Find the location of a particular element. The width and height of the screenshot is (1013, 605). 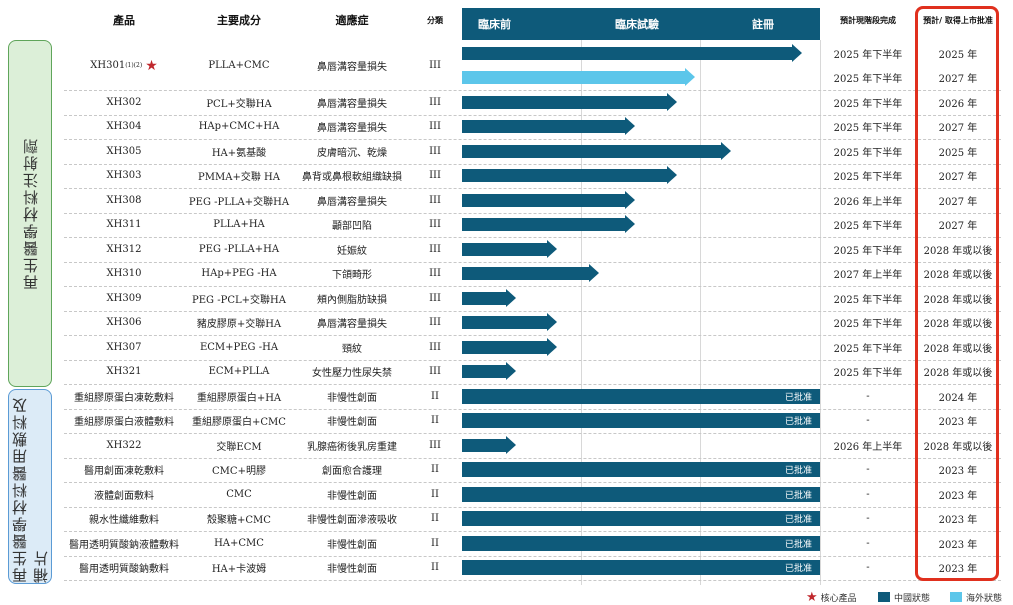

product-name: 醫用透明質酸鈉液體敷料 is located at coordinates (124, 543).